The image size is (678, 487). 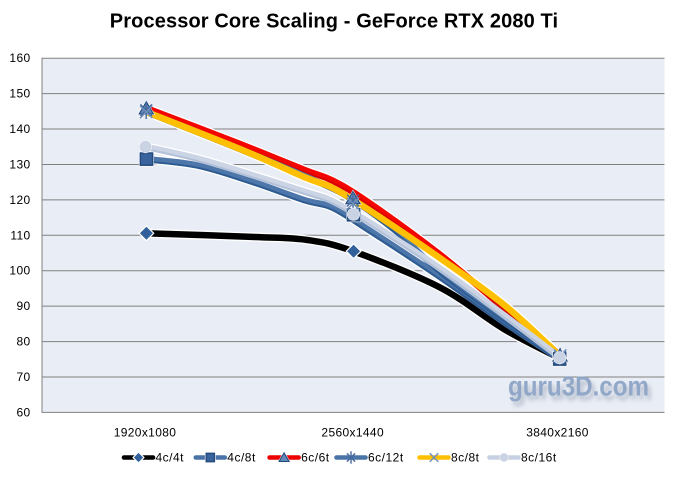 I want to click on svg-text: 150, so click(x=19, y=94).